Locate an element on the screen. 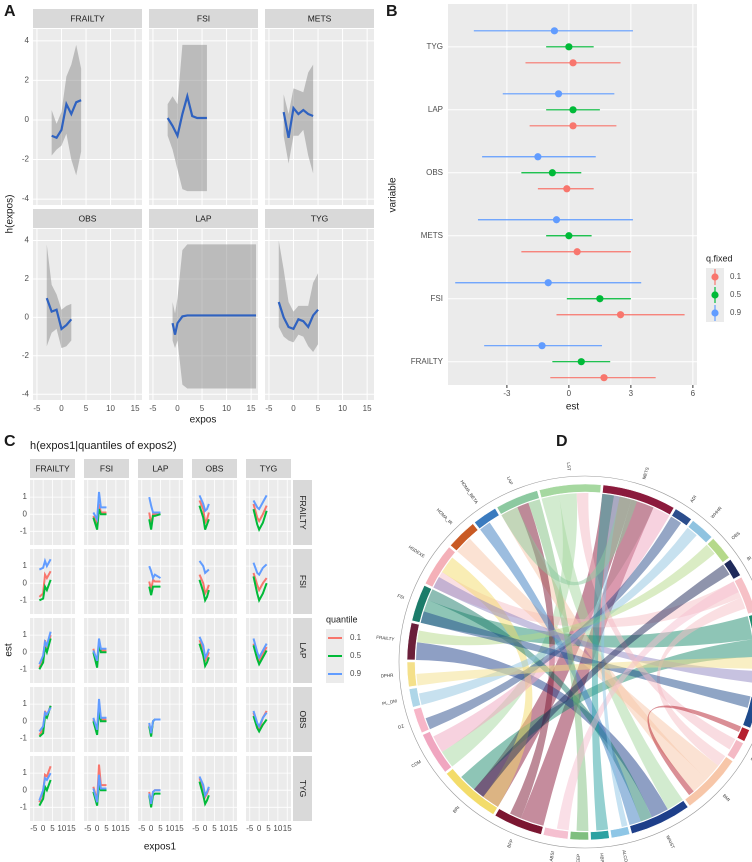 The width and height of the screenshot is (752, 862). x-tick-label: 3 is located at coordinates (631, 393).